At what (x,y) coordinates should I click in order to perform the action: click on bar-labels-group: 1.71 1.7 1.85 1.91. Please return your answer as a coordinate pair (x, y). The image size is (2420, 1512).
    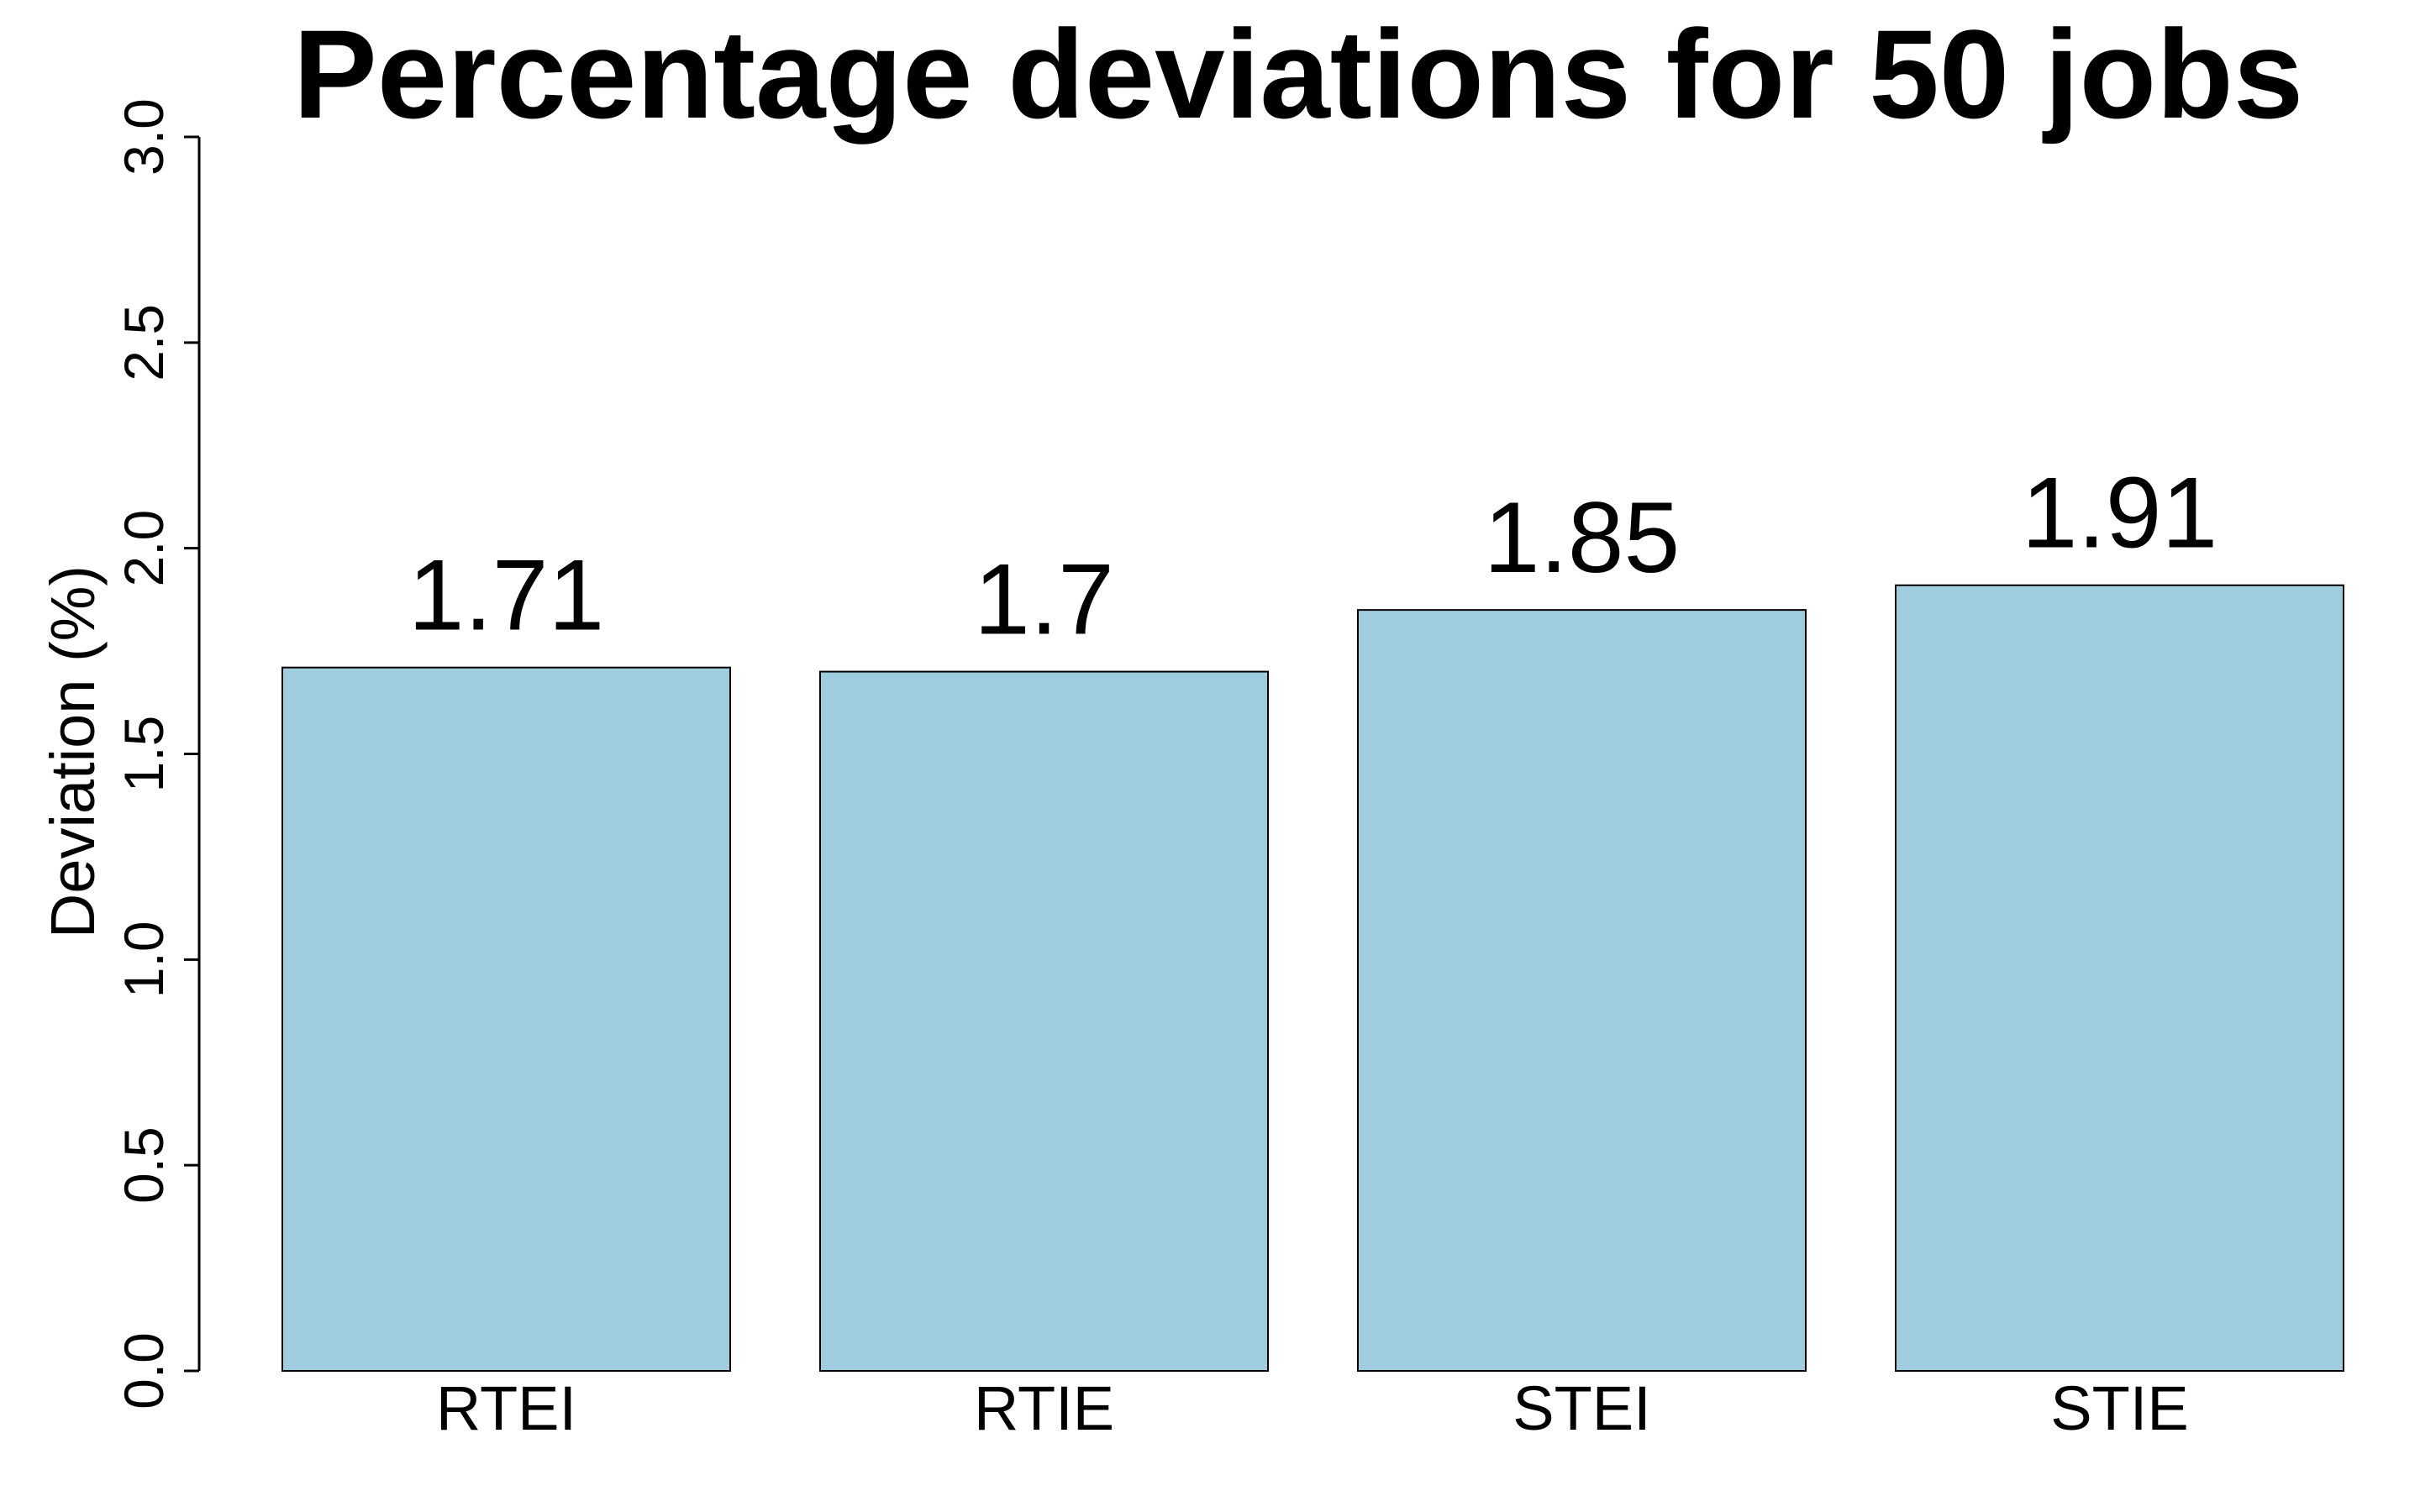
    Looking at the image, I should click on (1313, 556).